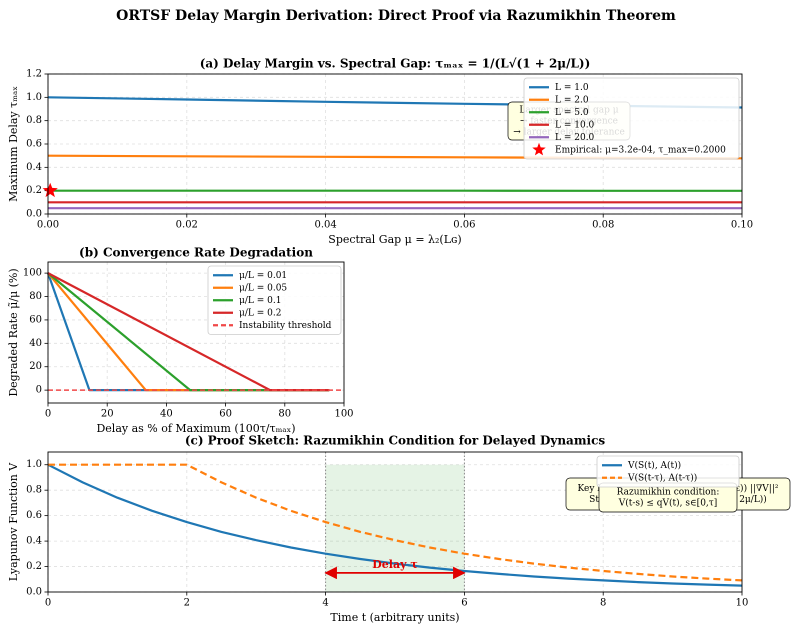 This screenshot has height=631, width=793. What do you see at coordinates (572, 113) in the screenshot?
I see `legend-label: L = 5.0` at bounding box center [572, 113].